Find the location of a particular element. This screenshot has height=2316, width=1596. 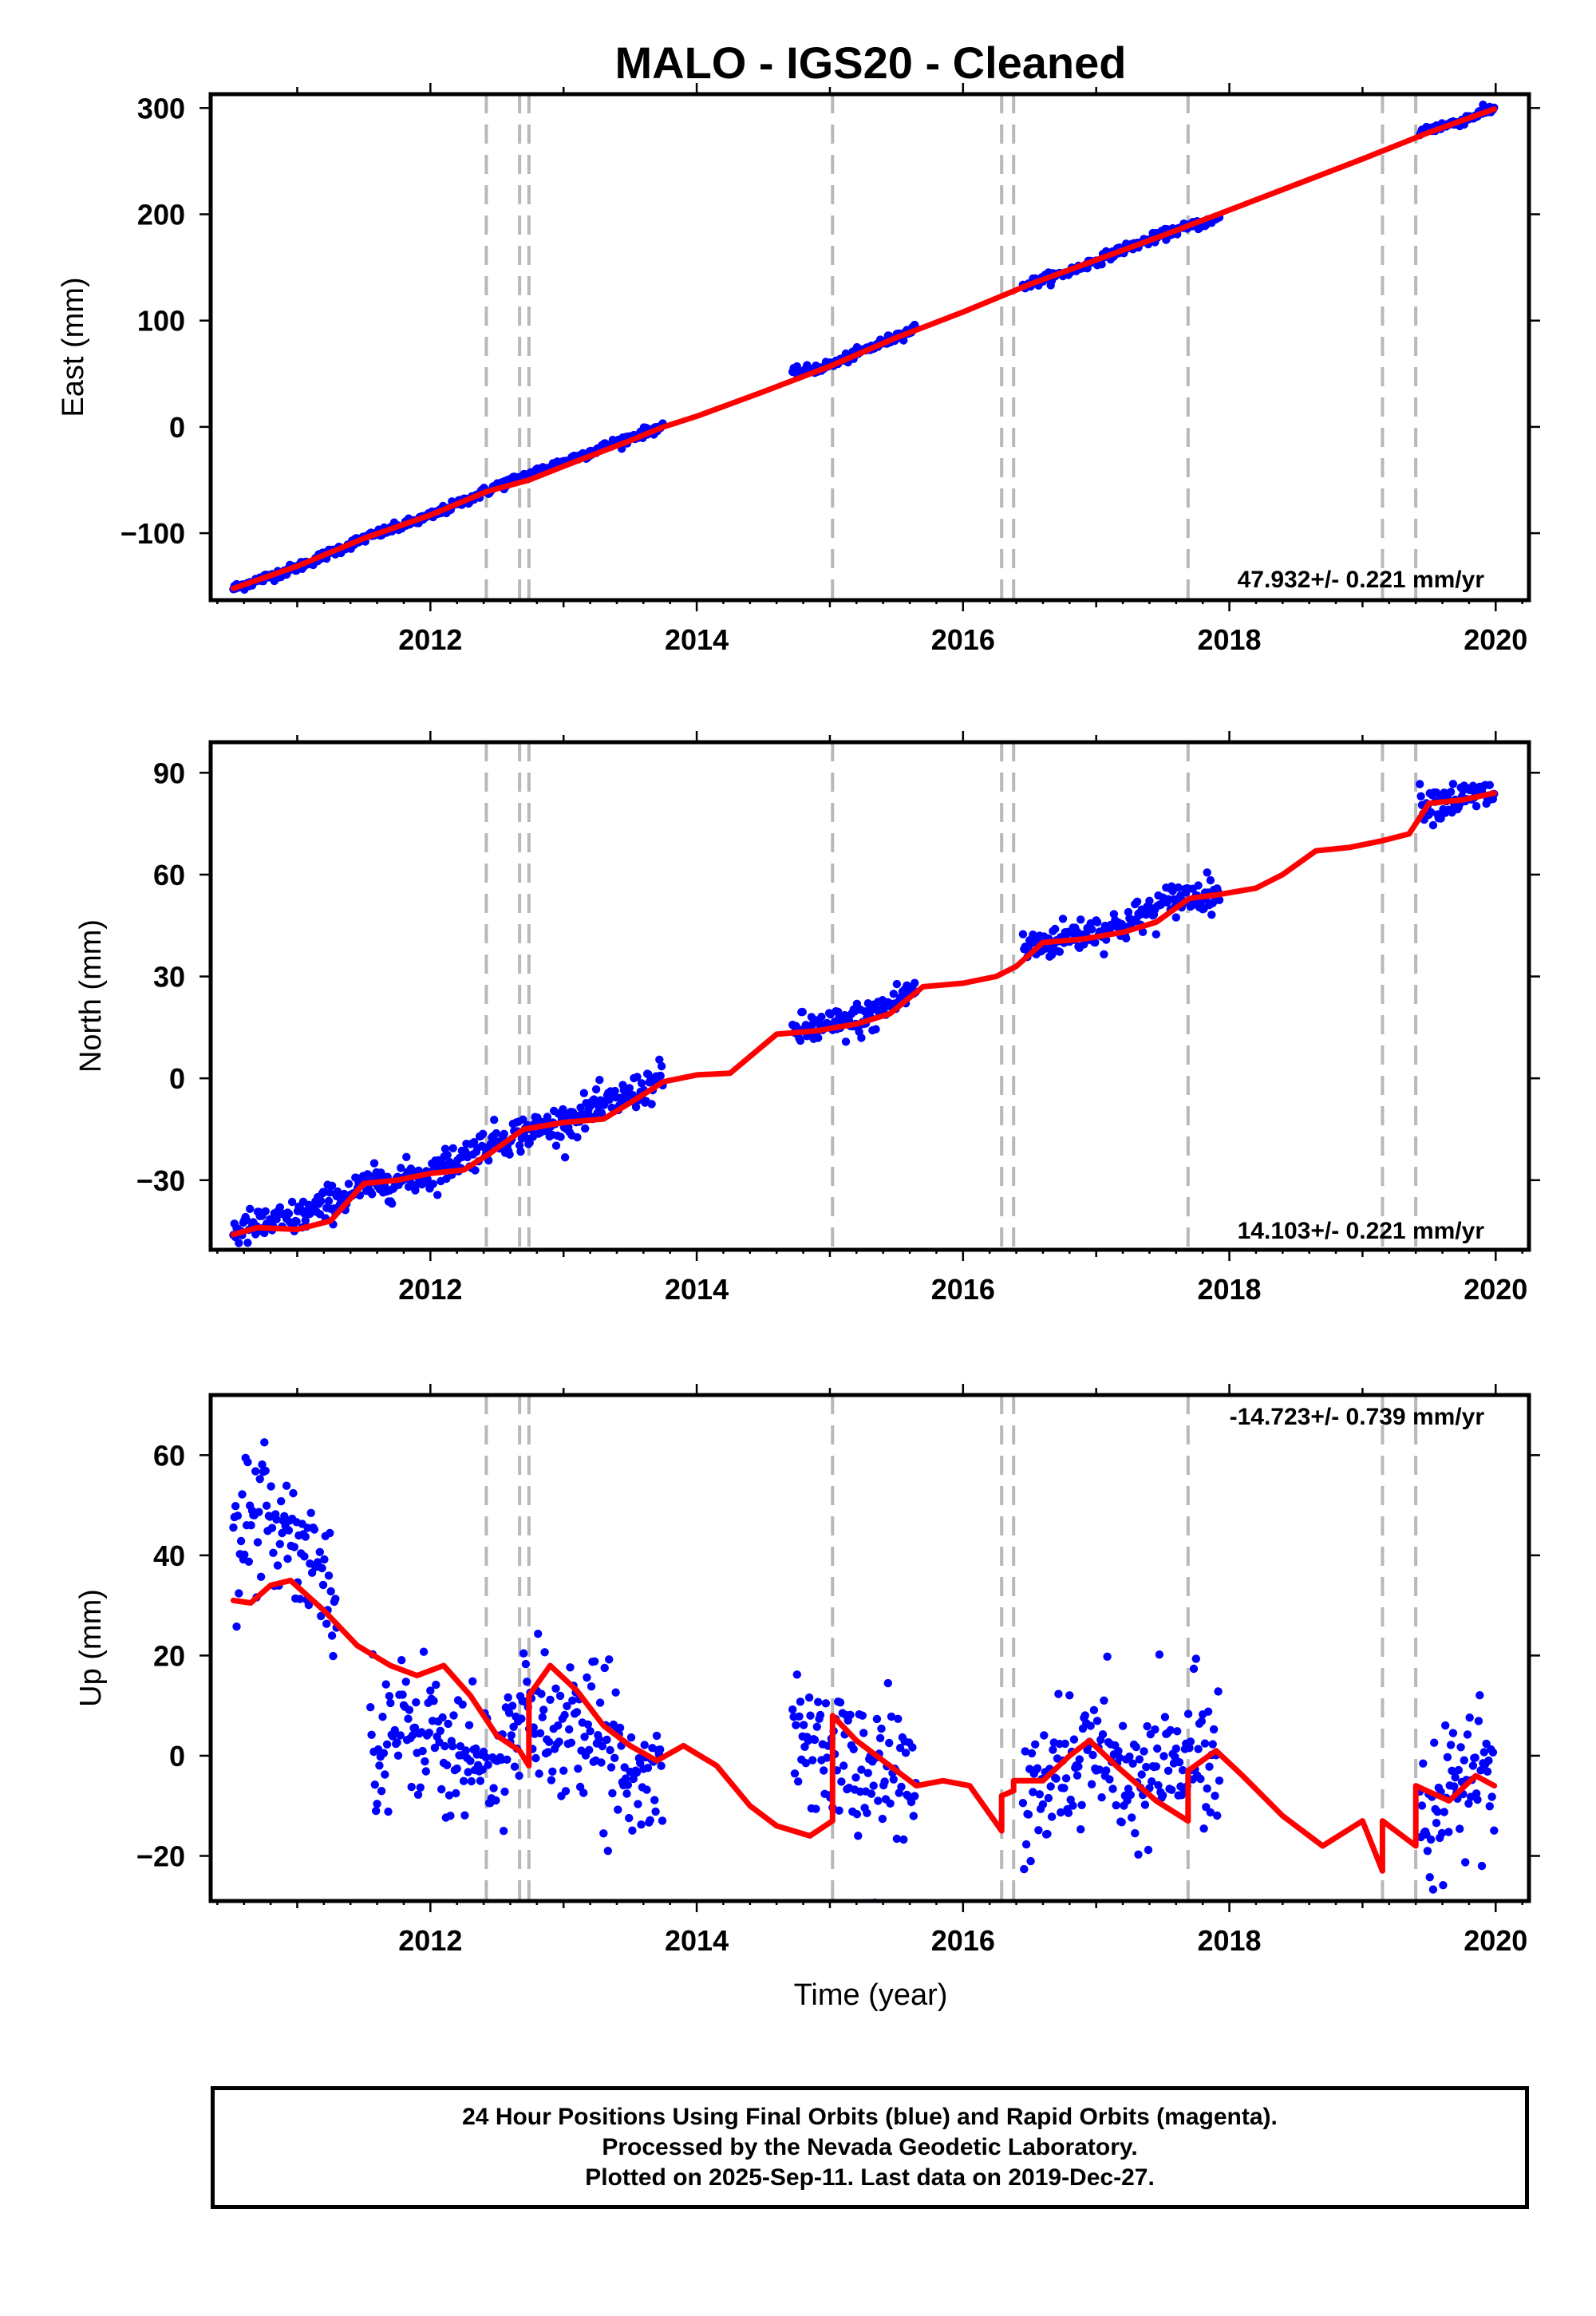

north-rate-label: 14.103+/- 0.221 mm/yr is located at coordinates (1361, 1231).